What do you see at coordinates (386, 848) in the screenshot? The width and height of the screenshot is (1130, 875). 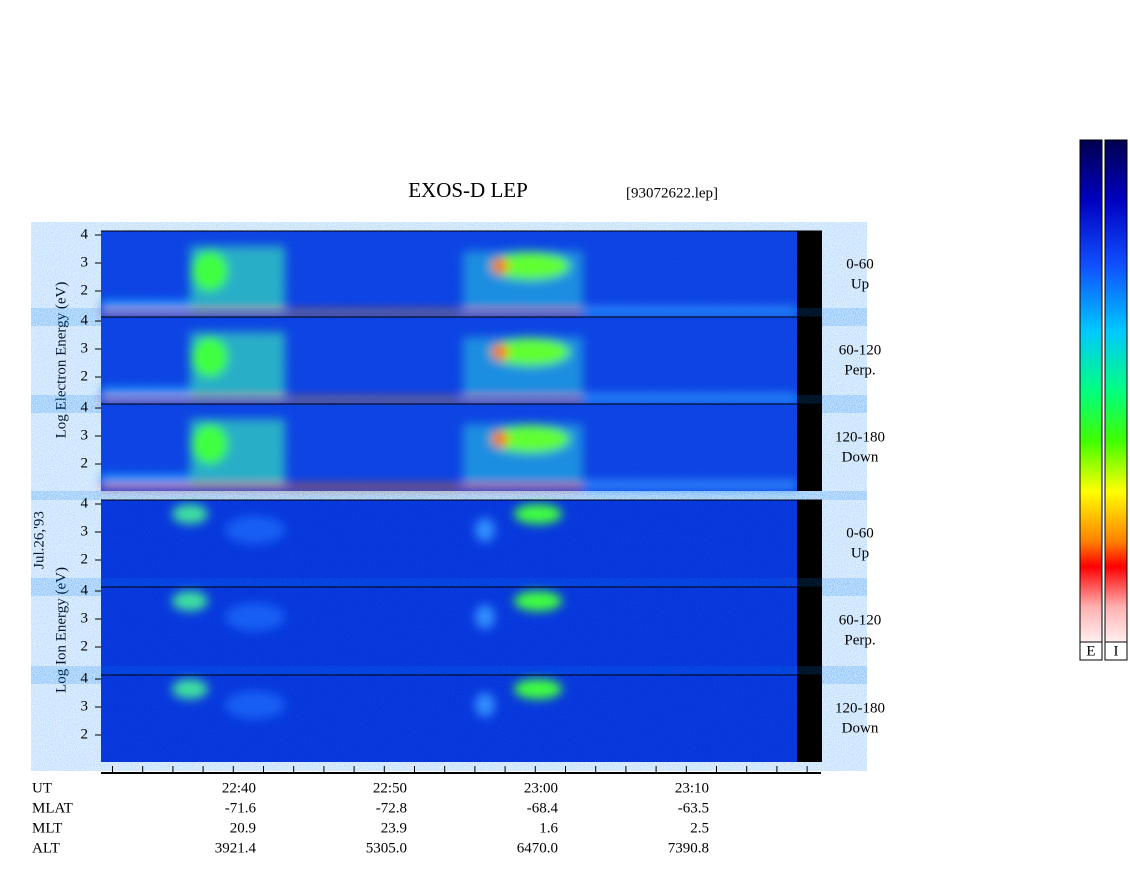 I see `row-value: 5305.0` at bounding box center [386, 848].